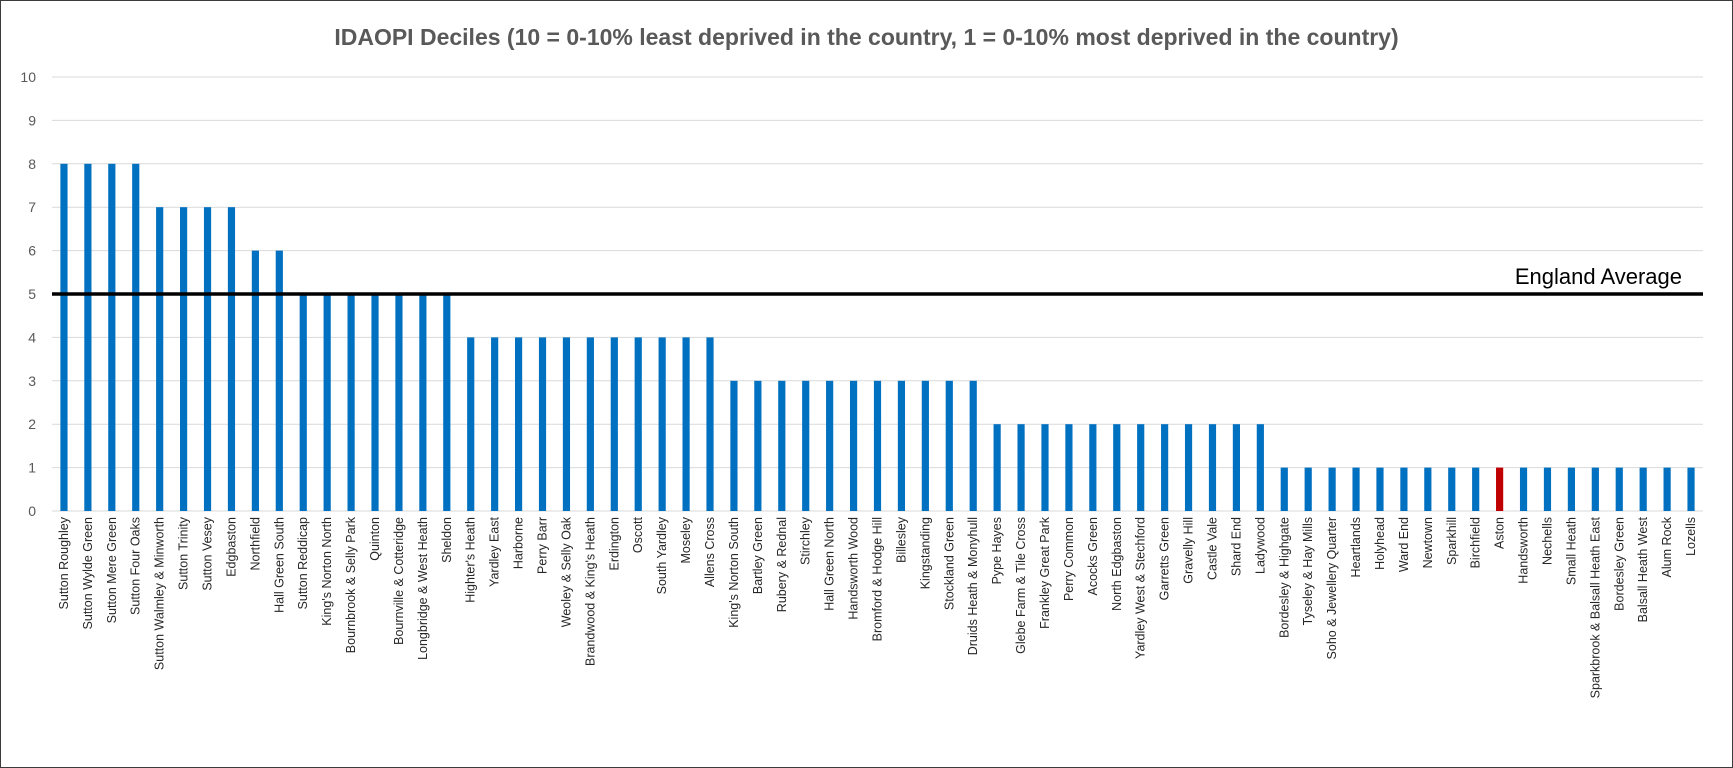 The width and height of the screenshot is (1733, 768). I want to click on x-category-label: Holyhead, so click(1380, 543).